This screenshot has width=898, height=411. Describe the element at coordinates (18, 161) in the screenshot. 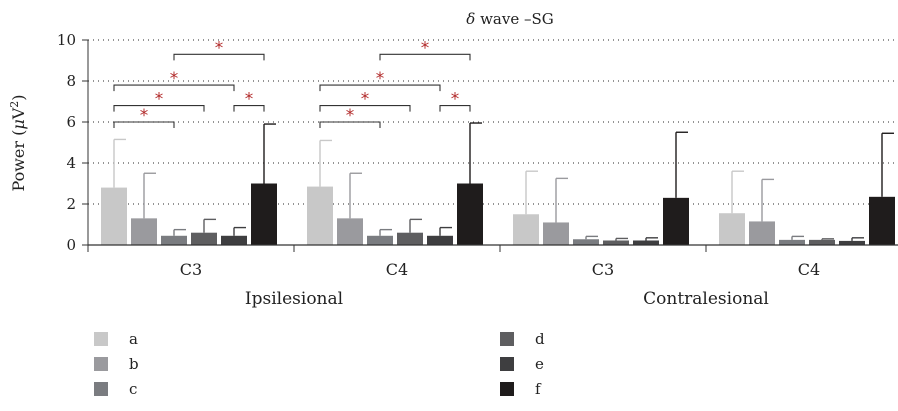

I see `ylabel-main: Power (` at that location.